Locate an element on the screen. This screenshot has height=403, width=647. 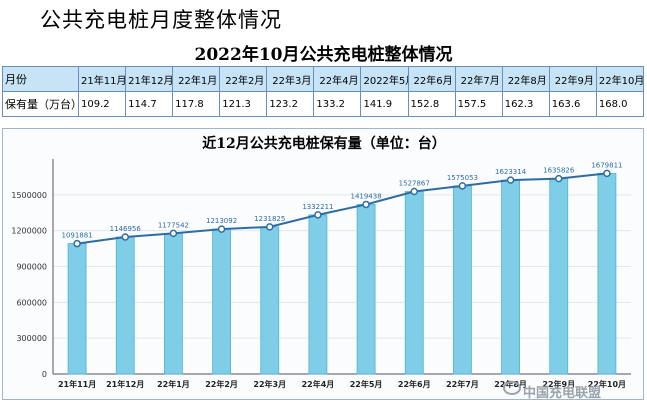
x-tick-label: 22年5月 is located at coordinates (366, 384).